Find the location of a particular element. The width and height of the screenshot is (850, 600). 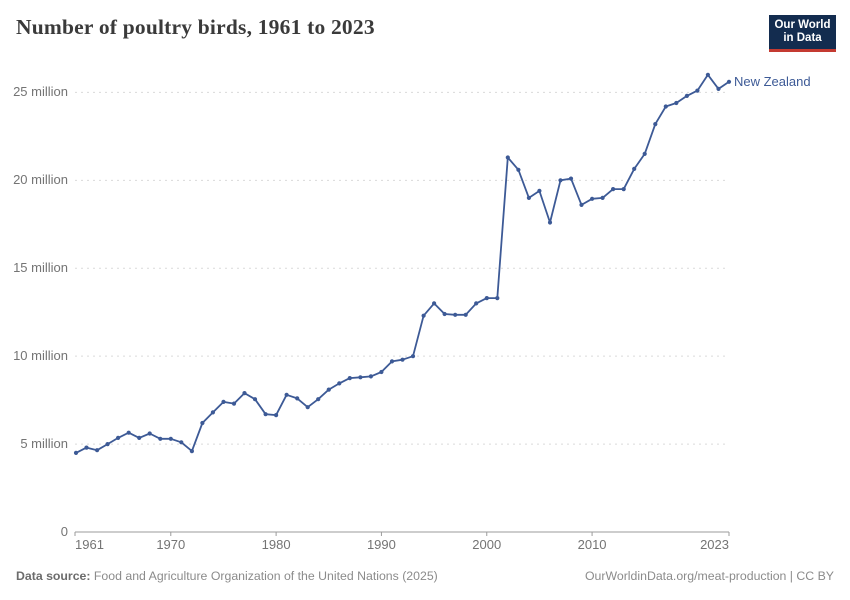

y-axis-tick-label: 20 million is located at coordinates (40, 180).